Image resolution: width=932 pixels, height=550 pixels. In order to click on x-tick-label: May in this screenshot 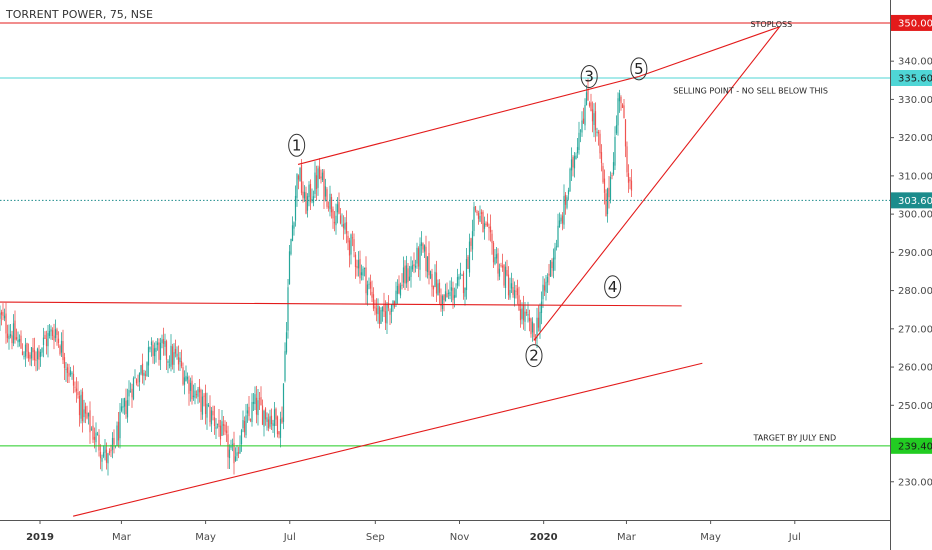, I will do `click(710, 537)`.